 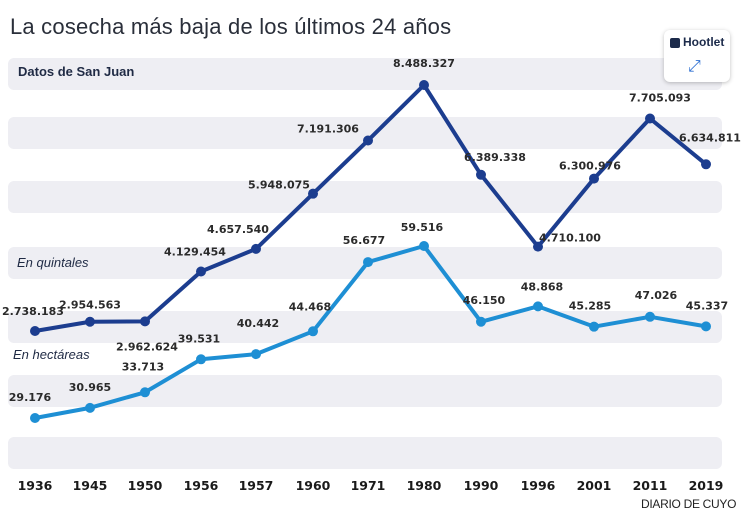 What do you see at coordinates (424, 63) in the screenshot?
I see `data-label-quintales: 8.488.327` at bounding box center [424, 63].